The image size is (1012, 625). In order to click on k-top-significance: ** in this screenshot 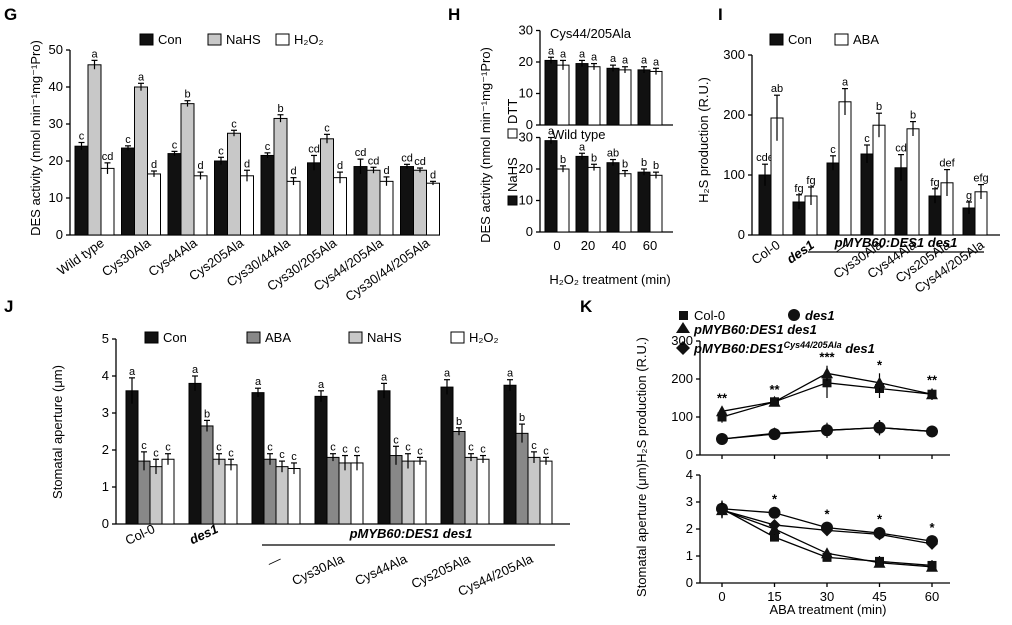, I will do `click(722, 398)`.